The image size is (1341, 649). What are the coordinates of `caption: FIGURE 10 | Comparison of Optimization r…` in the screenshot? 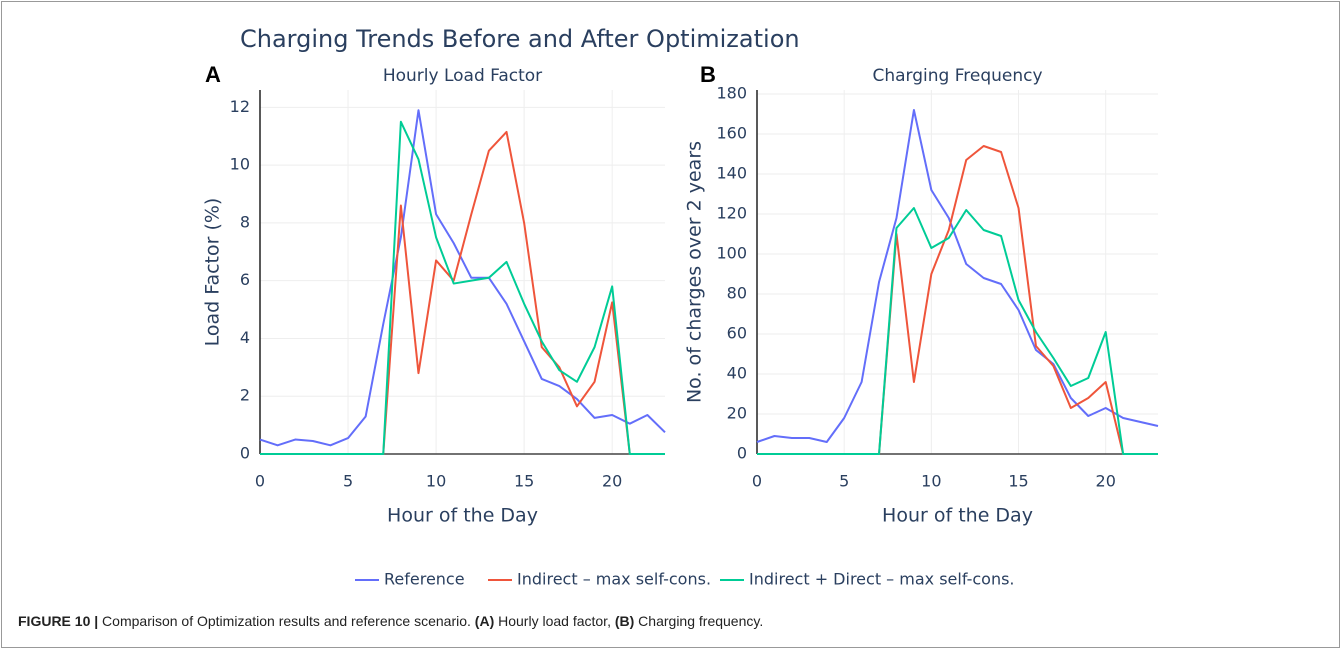 It's located at (390, 621).